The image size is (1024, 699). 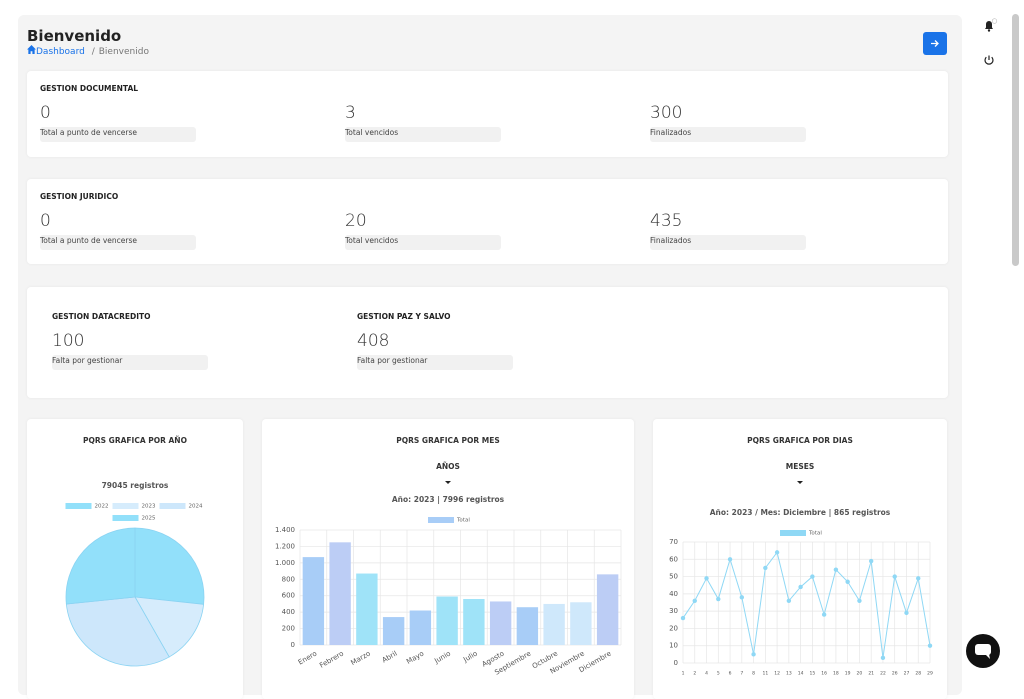 What do you see at coordinates (741, 674) in the screenshot?
I see `x-tick-label: 7` at bounding box center [741, 674].